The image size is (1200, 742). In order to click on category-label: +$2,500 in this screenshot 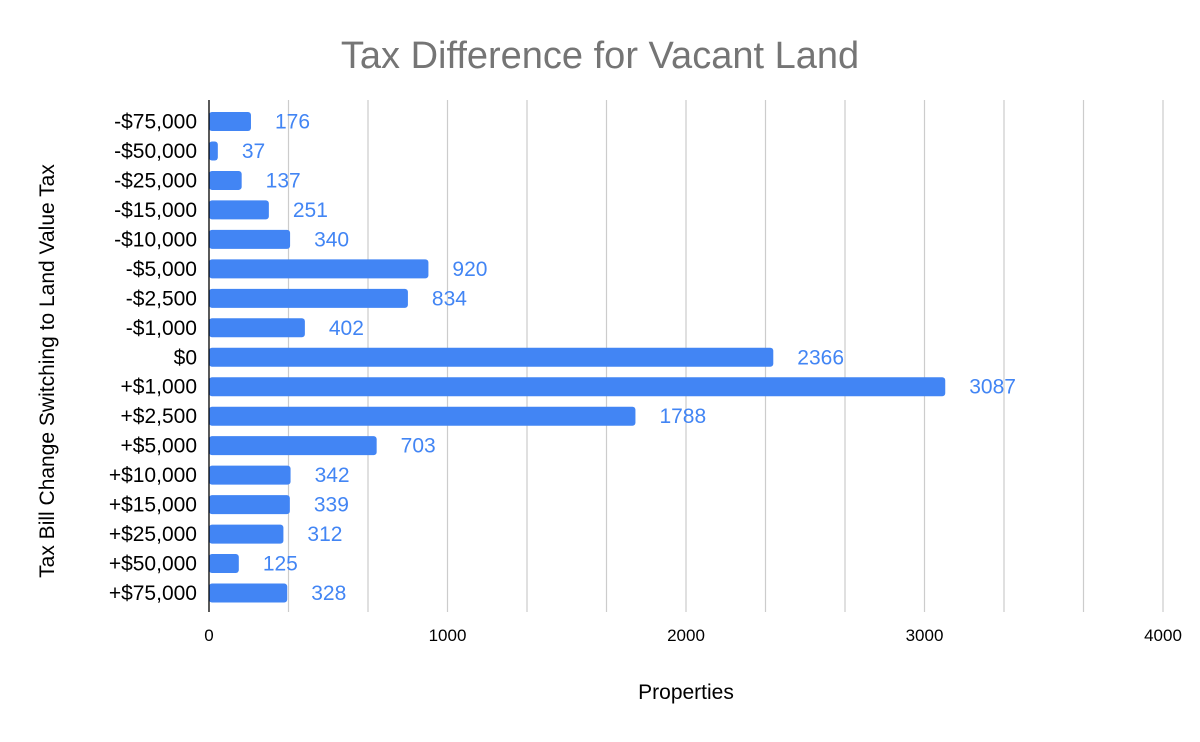, I will do `click(159, 416)`.